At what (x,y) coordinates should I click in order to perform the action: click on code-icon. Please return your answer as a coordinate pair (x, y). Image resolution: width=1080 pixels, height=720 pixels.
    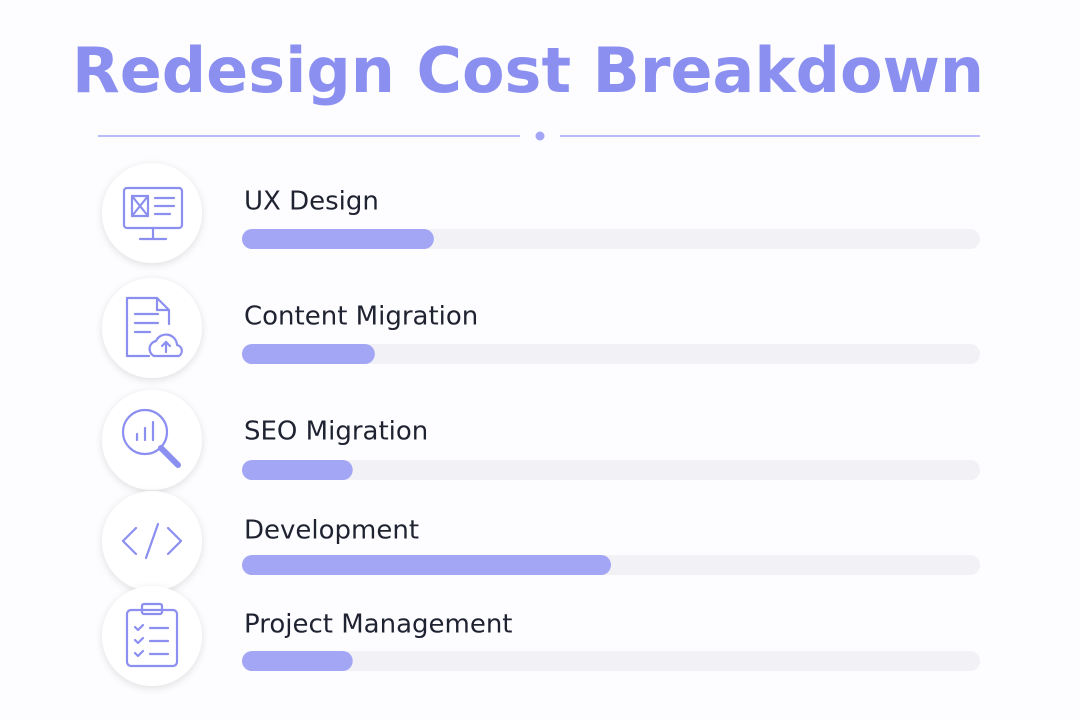
    Looking at the image, I should click on (152, 541).